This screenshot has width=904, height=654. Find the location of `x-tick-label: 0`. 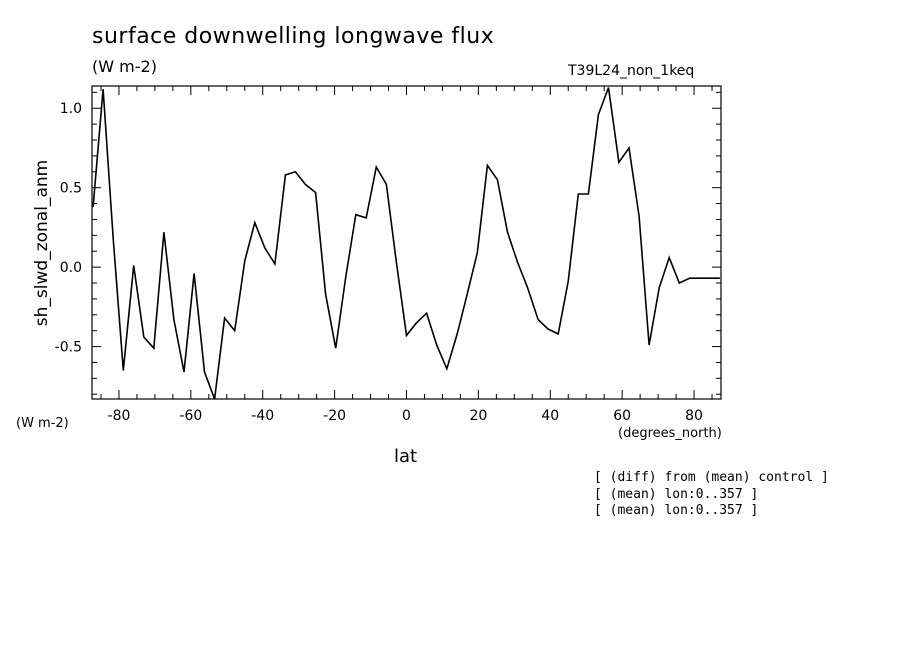

x-tick-label: 0 is located at coordinates (406, 416).